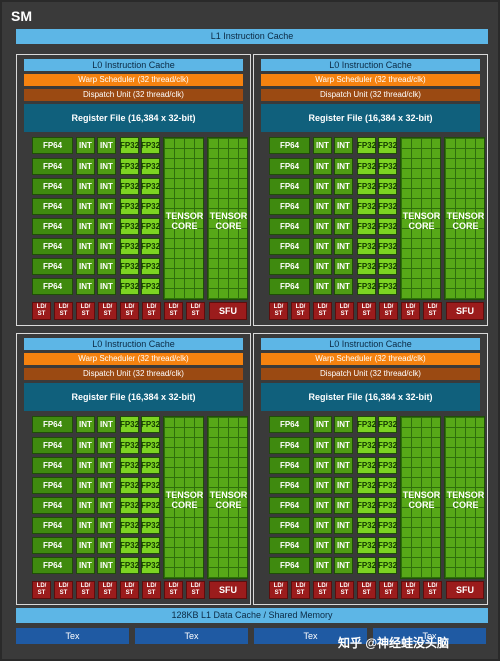  What do you see at coordinates (133, 95) in the screenshot?
I see `dispatch-unit: Dispatch Unit (32 thread/clk)` at bounding box center [133, 95].